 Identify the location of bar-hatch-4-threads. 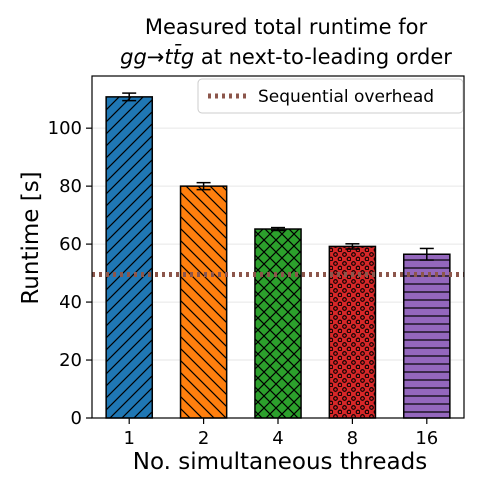
(278, 323).